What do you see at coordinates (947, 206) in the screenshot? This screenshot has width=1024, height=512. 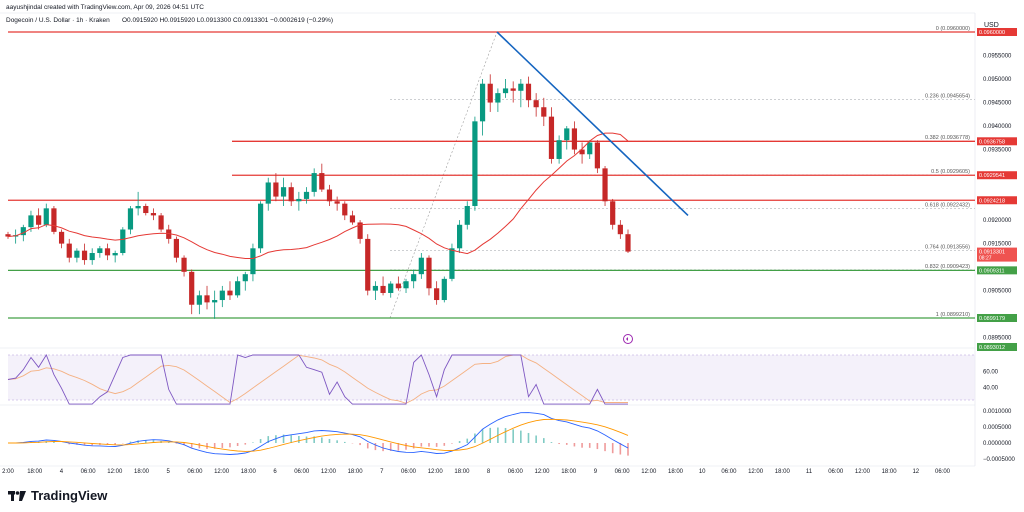 I see `fib-level-label: 0.618 (0.0922432)` at bounding box center [947, 206].